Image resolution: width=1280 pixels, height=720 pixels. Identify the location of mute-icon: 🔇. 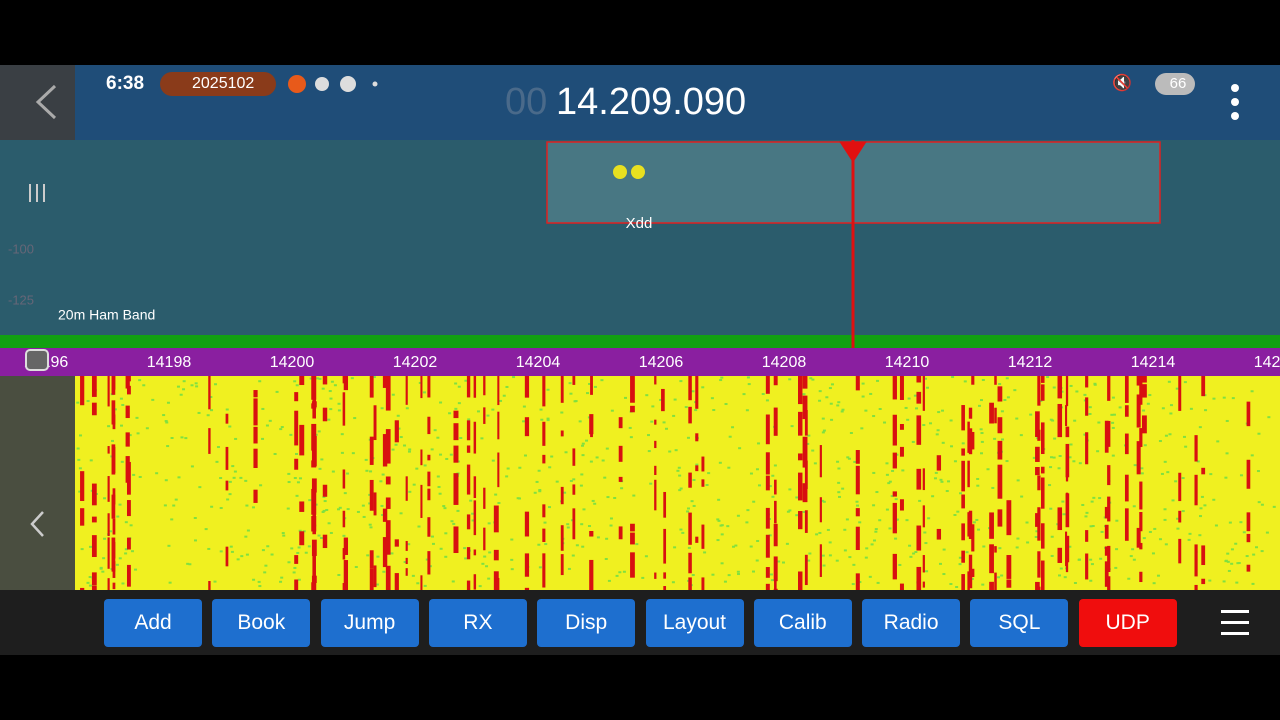
(1122, 82).